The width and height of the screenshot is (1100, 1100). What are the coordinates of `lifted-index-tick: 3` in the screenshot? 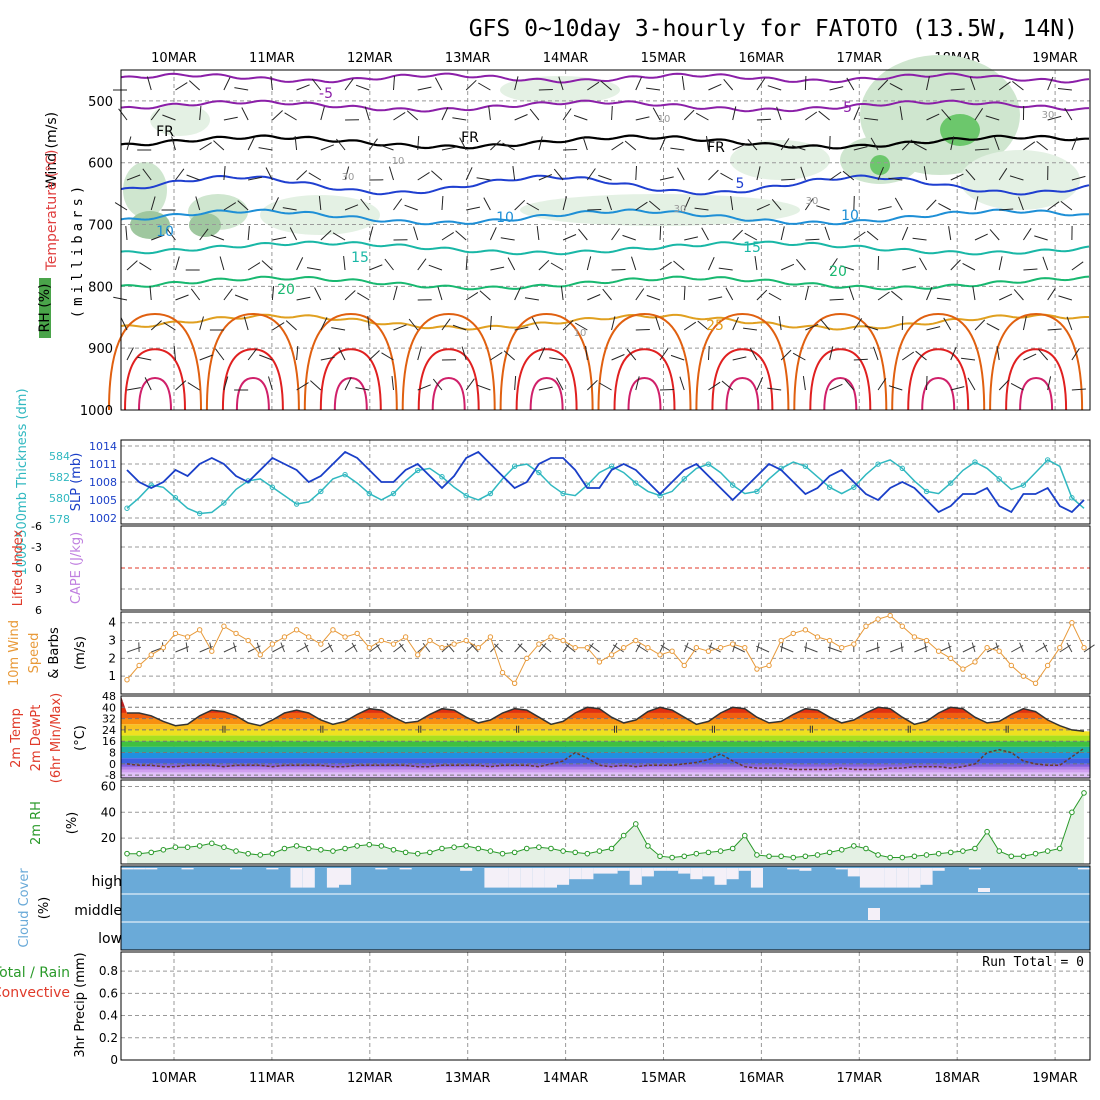 It's located at (38, 589).